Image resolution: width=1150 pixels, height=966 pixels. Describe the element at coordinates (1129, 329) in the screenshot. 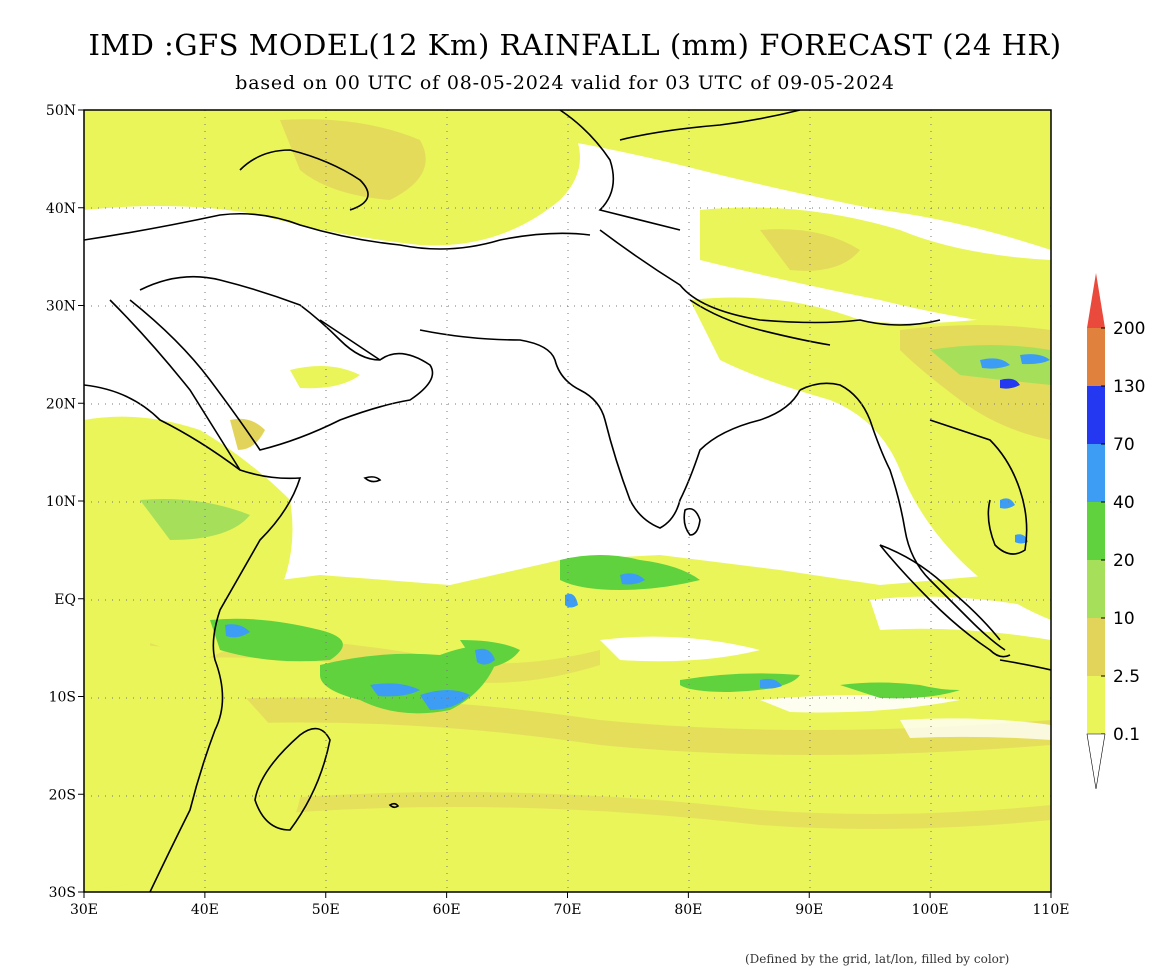

I see `legend-label: 200` at that location.